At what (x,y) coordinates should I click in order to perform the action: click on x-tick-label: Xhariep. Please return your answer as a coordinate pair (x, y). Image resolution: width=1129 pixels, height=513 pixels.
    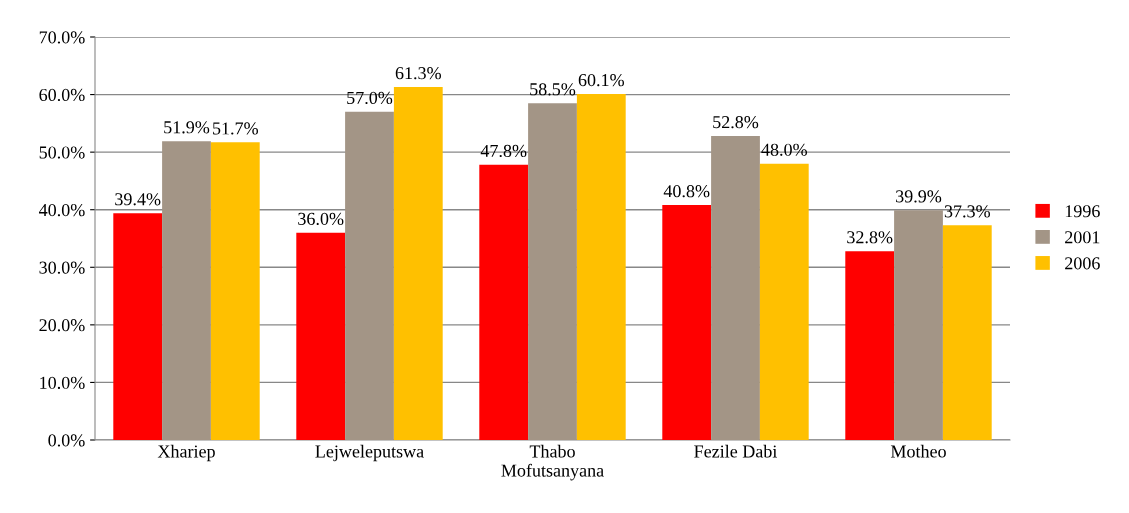
    Looking at the image, I should click on (186, 453).